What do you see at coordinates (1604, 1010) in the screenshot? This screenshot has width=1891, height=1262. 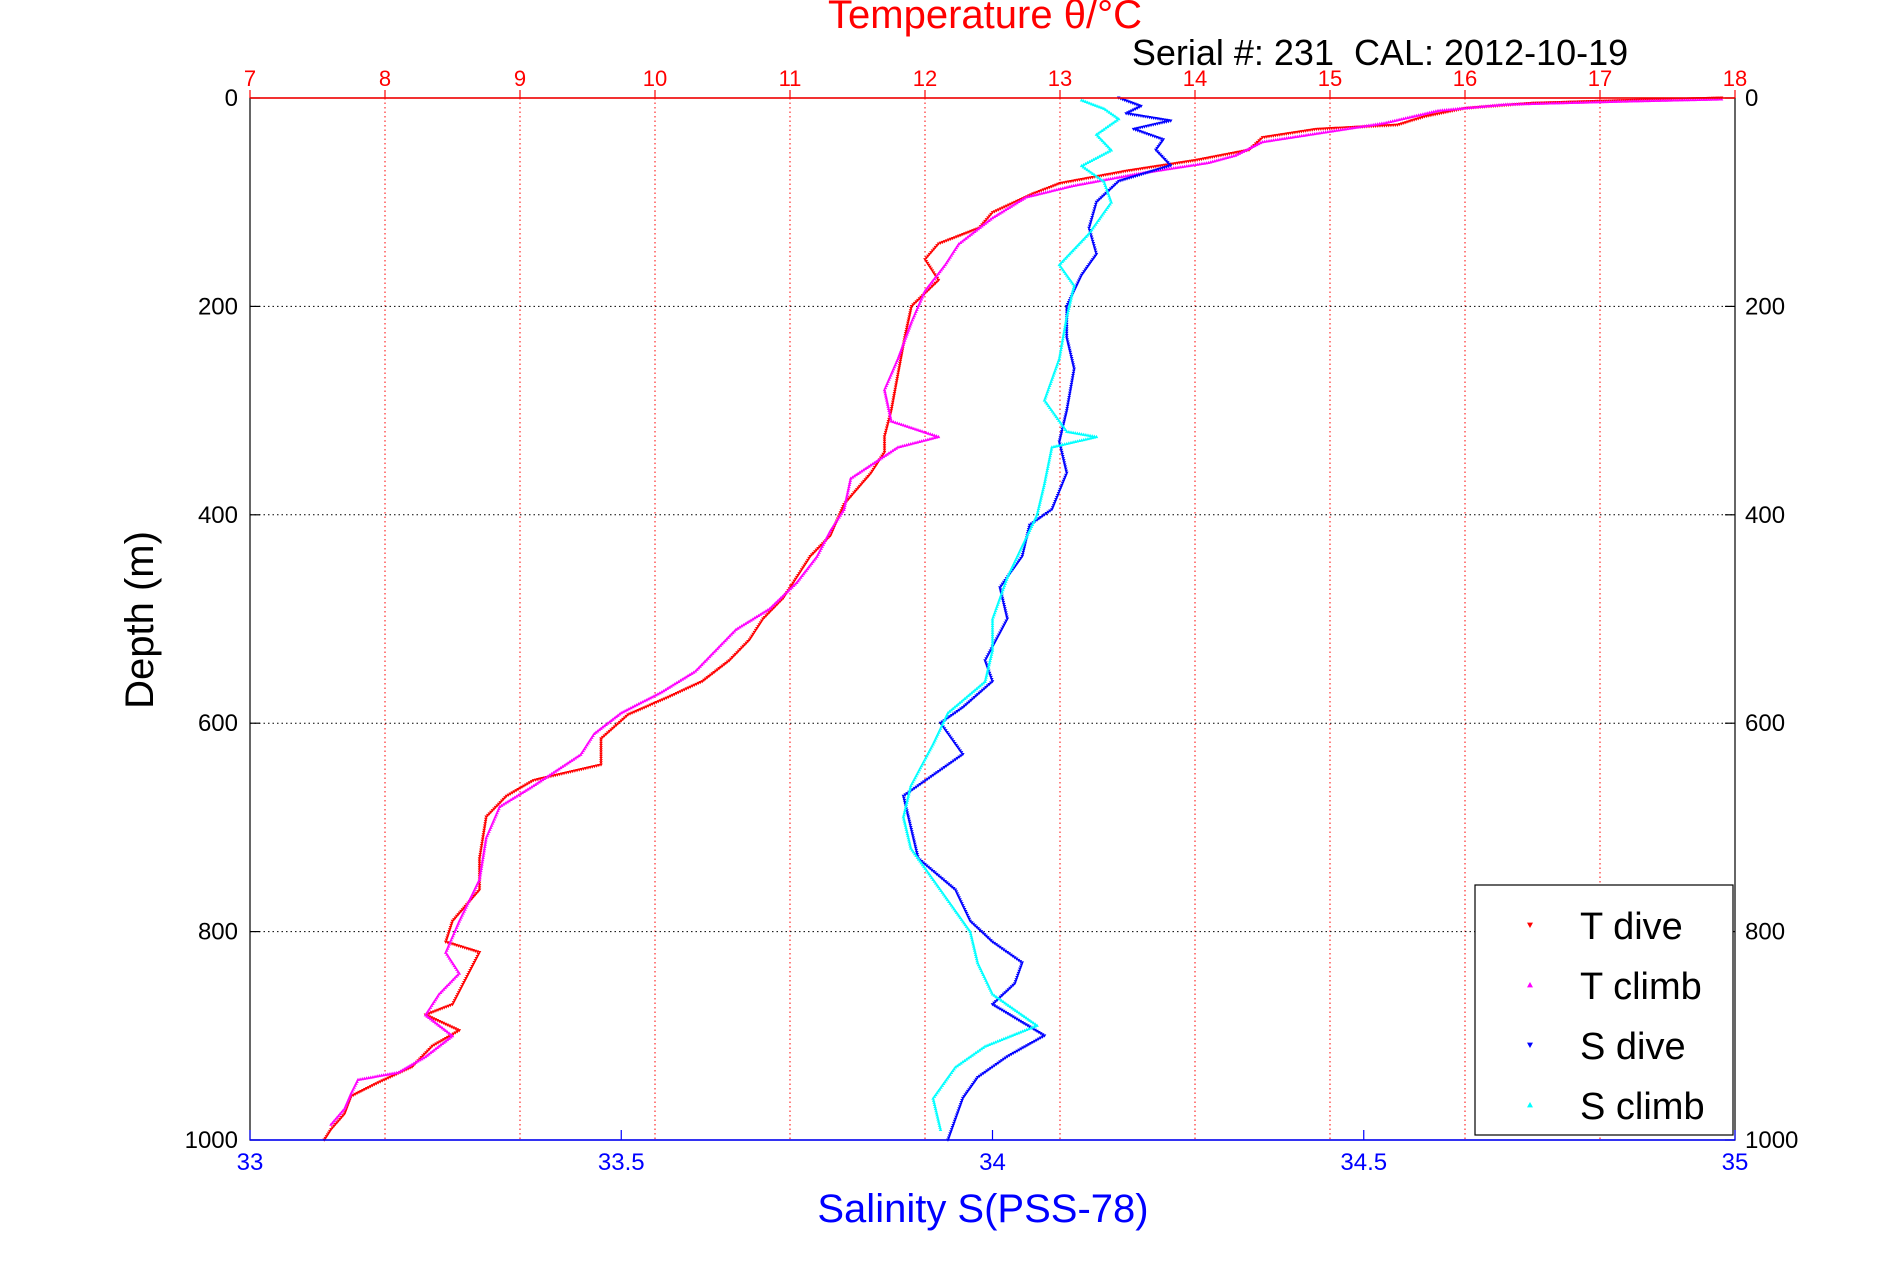 I see `legend-box` at bounding box center [1604, 1010].